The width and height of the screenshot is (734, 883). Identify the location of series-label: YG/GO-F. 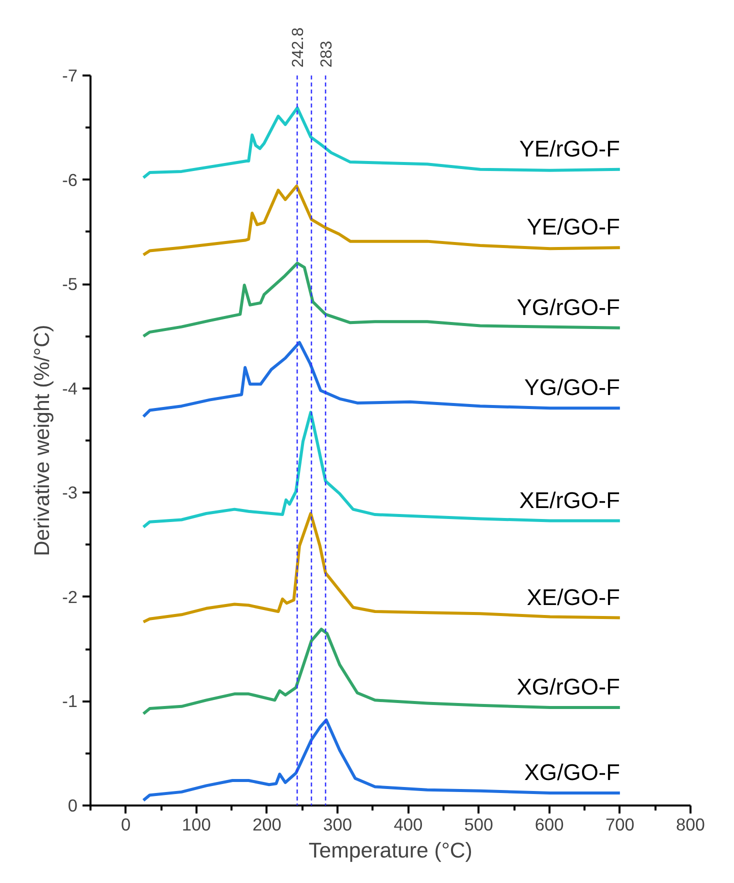
(572, 387).